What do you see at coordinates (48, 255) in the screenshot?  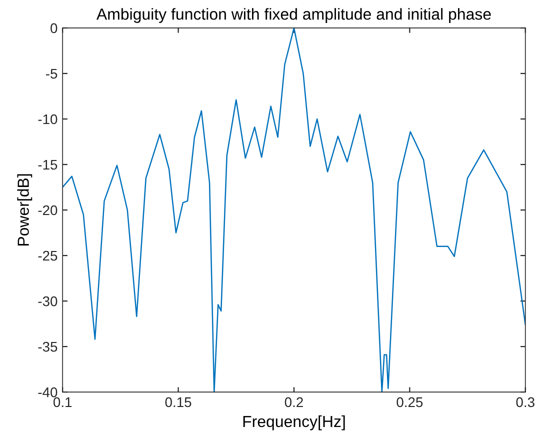 I see `y-tick-label: -25` at bounding box center [48, 255].